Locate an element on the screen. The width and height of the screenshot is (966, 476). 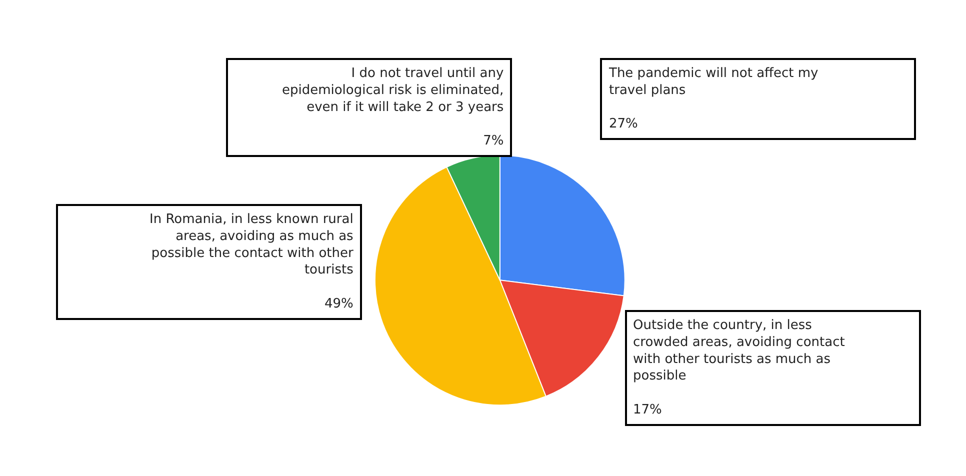
data-label: 27% is located at coordinates (623, 124).